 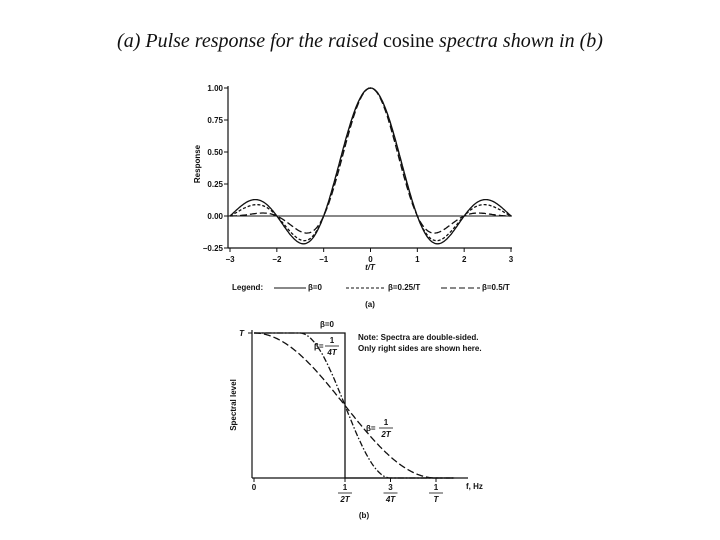 What do you see at coordinates (215, 184) in the screenshot?
I see `y-tick-label: 0.25` at bounding box center [215, 184].